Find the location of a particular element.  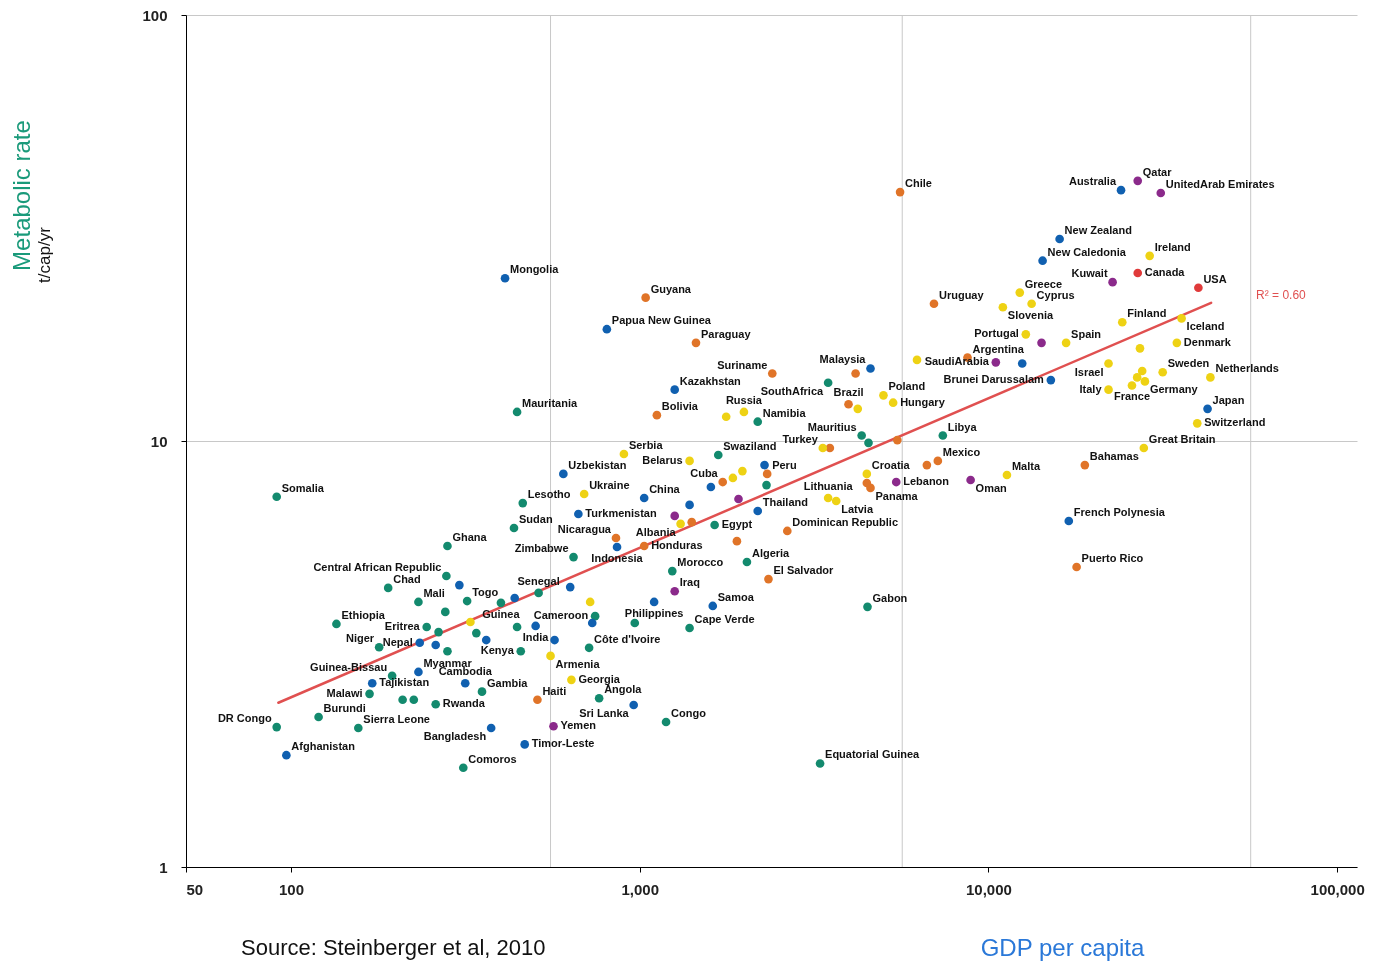

annotation: Tajikistan is located at coordinates (404, 682).